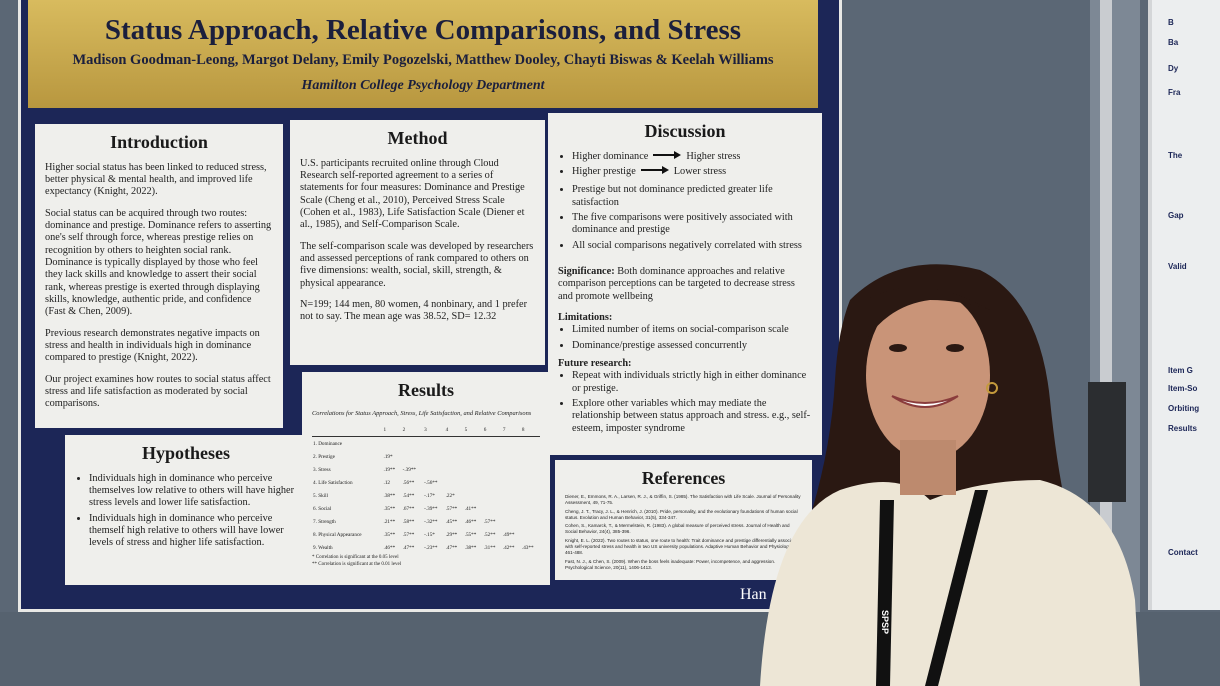 The width and height of the screenshot is (1220, 686). What do you see at coordinates (387, 482) in the screenshot?
I see `table-cell: .12` at bounding box center [387, 482].